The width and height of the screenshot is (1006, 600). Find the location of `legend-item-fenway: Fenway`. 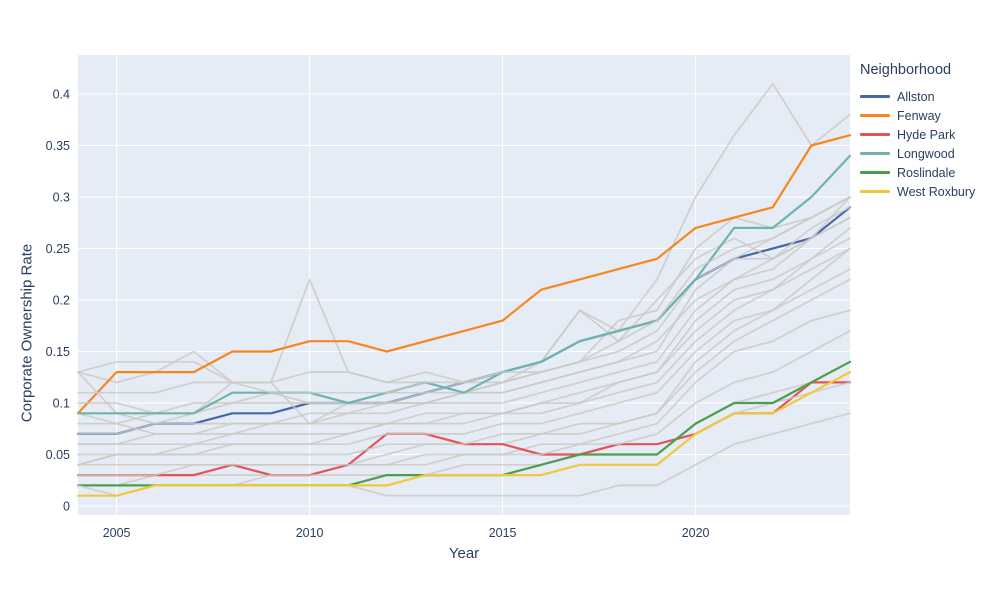

legend-item-fenway: Fenway is located at coordinates (917, 115).